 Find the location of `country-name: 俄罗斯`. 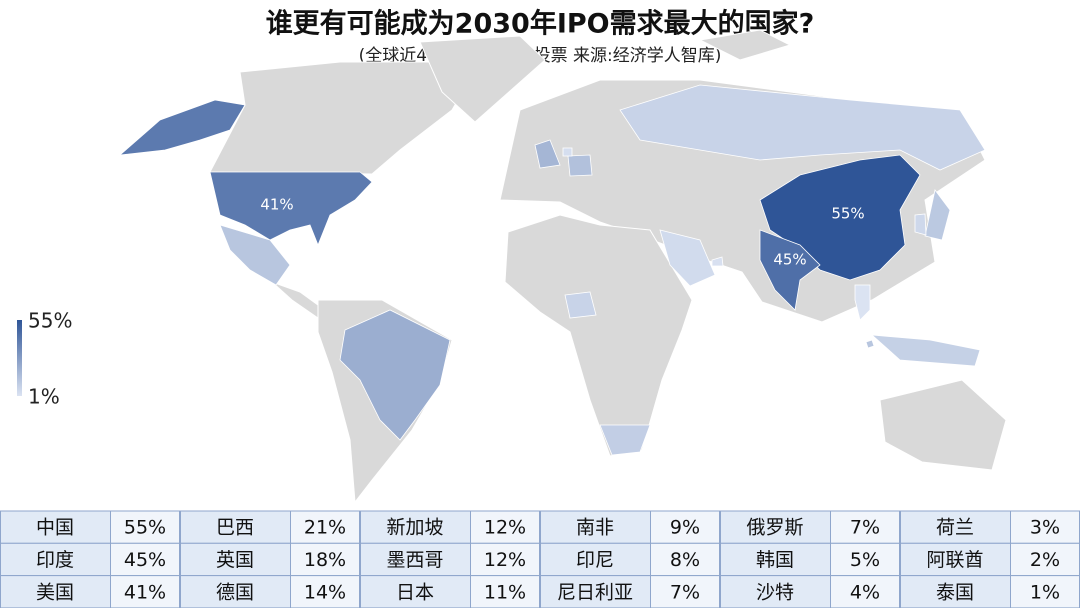

country-name: 俄罗斯 is located at coordinates (774, 528).